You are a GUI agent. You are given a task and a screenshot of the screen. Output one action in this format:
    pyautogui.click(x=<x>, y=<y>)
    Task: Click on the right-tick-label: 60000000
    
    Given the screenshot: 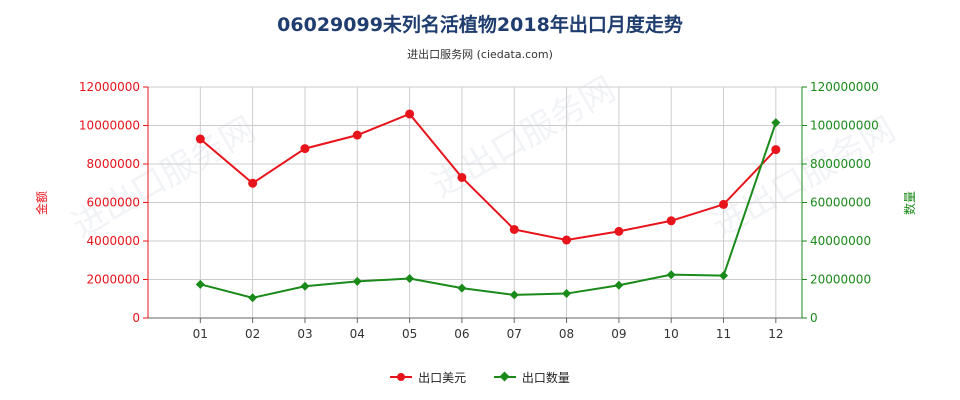 What is the action you would take?
    pyautogui.click(x=840, y=203)
    